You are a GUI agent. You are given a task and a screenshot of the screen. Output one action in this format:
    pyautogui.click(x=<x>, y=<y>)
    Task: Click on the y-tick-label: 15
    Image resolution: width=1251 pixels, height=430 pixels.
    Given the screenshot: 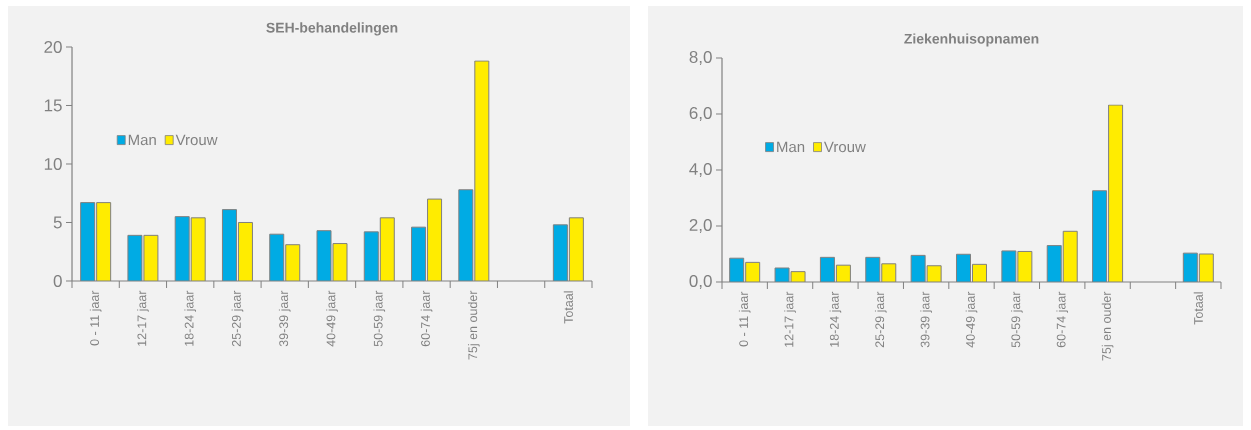 What is the action you would take?
    pyautogui.click(x=53, y=105)
    